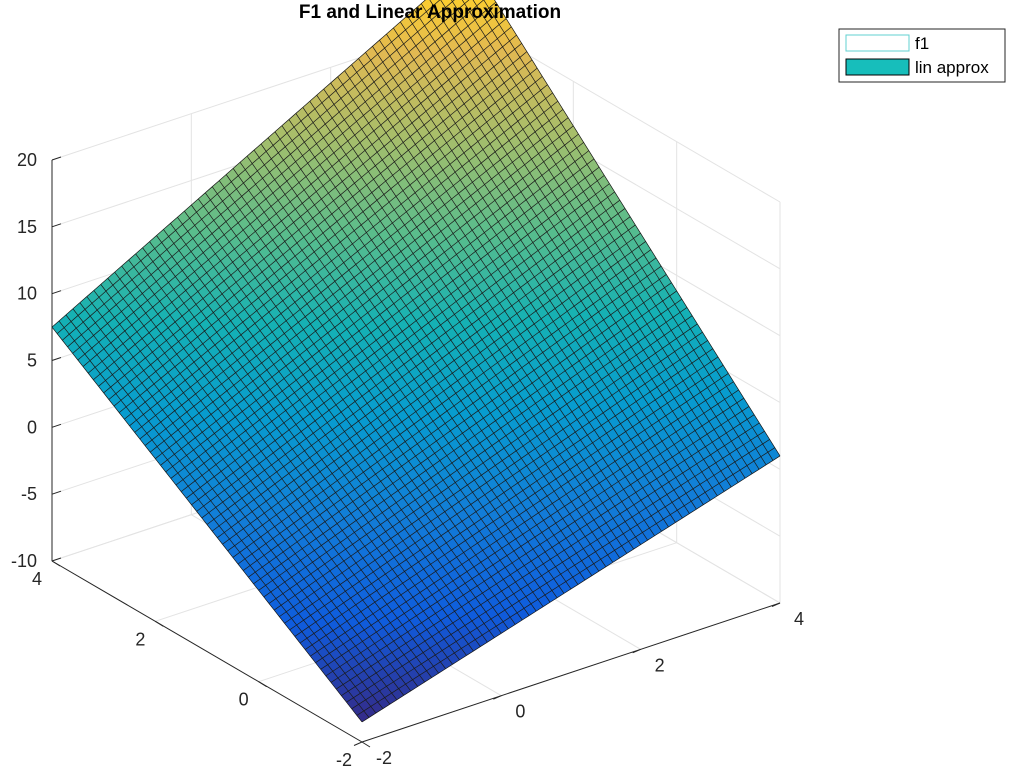 The width and height of the screenshot is (1010, 772). I want to click on y-tick-label: -2, so click(344, 760).